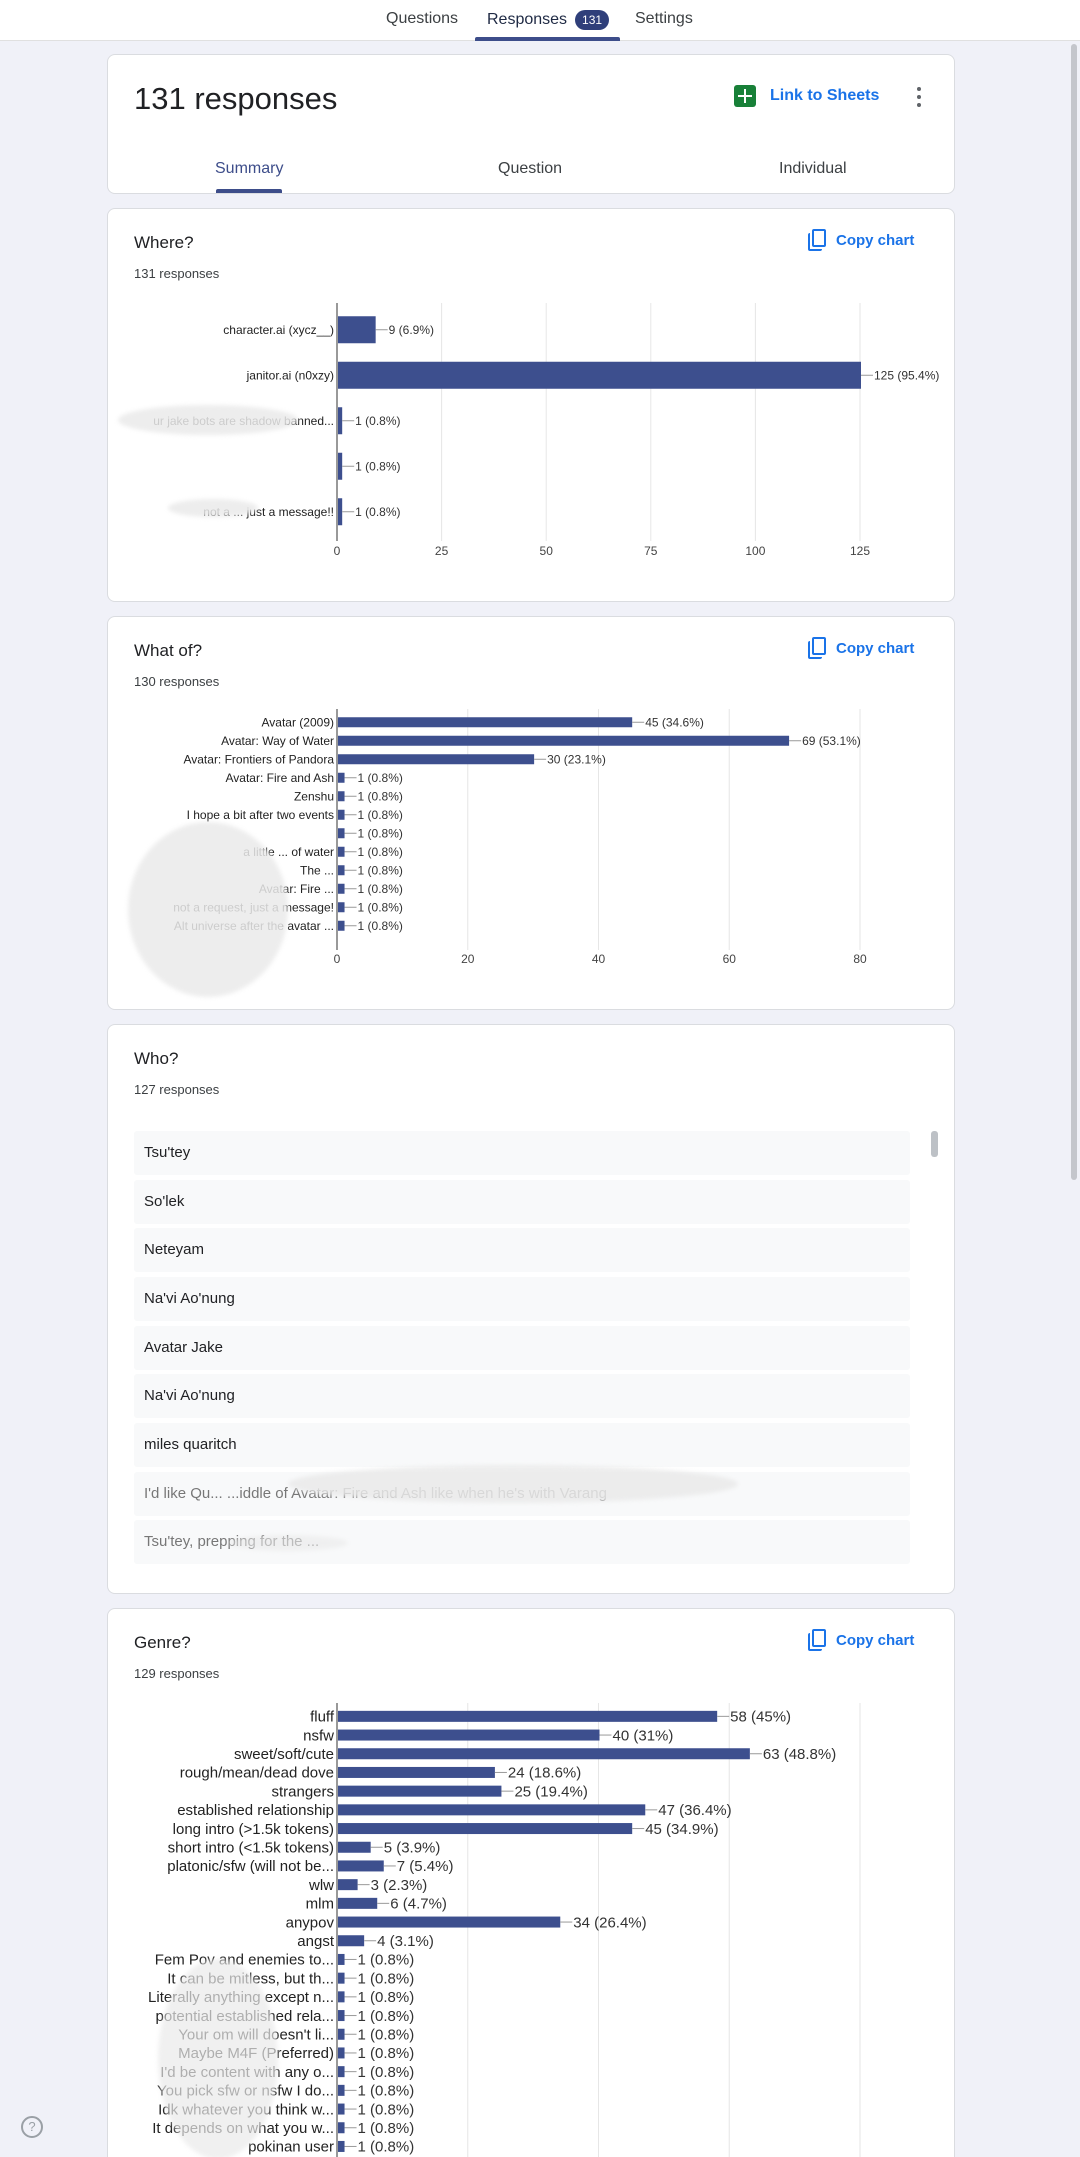 The height and width of the screenshot is (2157, 1080). I want to click on tab-responses: Responses 131, so click(548, 20).